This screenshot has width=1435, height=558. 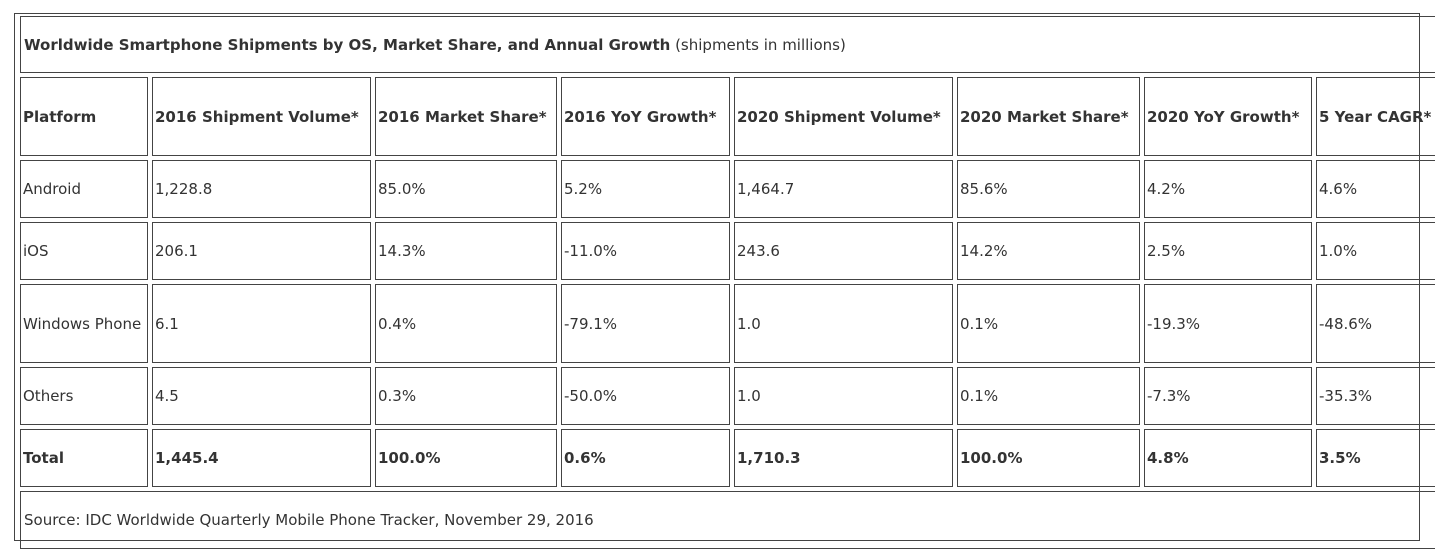 I want to click on cell-2016-growth: -11.0%, so click(x=645, y=251).